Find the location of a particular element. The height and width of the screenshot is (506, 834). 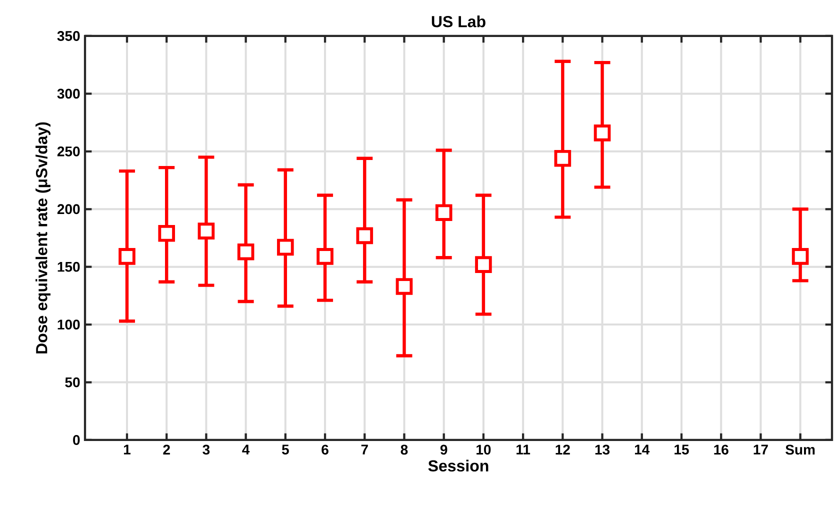

x-tick-label: 8 is located at coordinates (404, 449).